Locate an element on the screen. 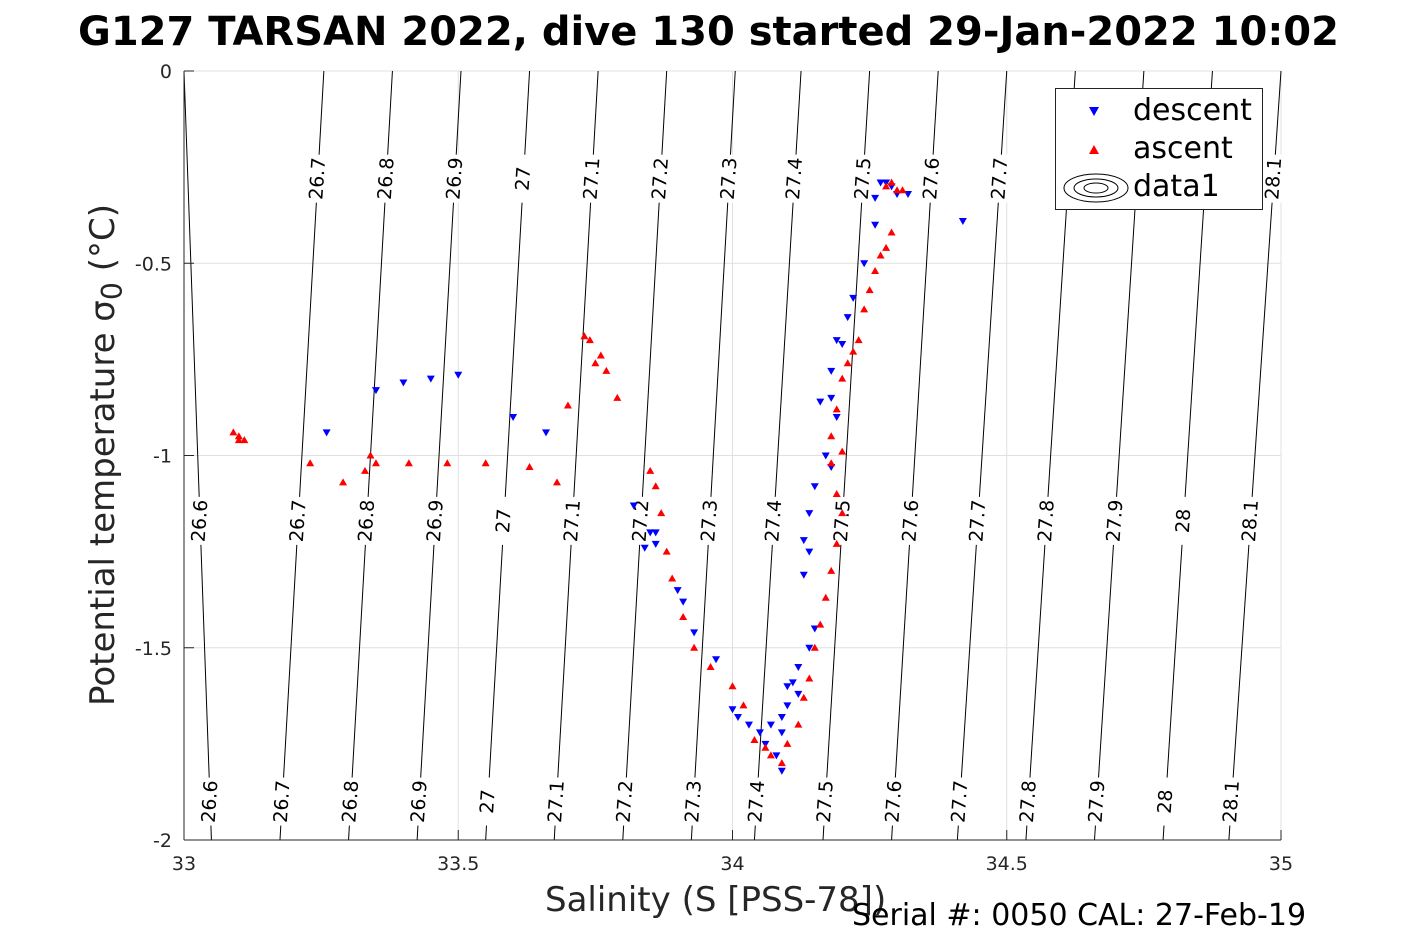 Image resolution: width=1417 pixels, height=945 pixels. isopycnal-label: 27.6 is located at coordinates (931, 179).